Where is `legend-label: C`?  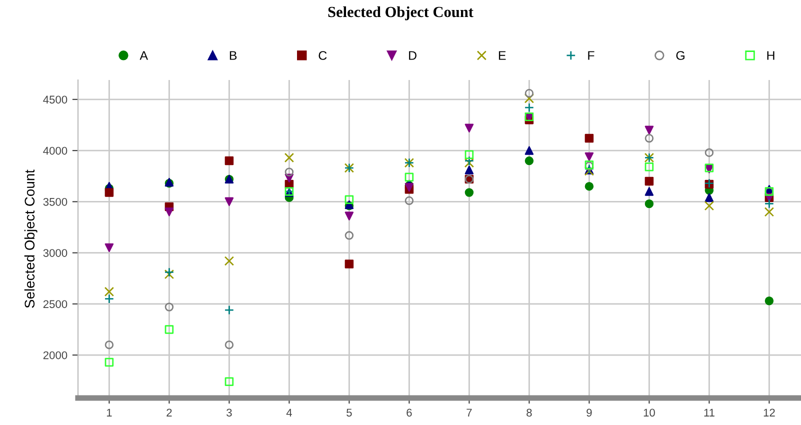
legend-label: C is located at coordinates (322, 55).